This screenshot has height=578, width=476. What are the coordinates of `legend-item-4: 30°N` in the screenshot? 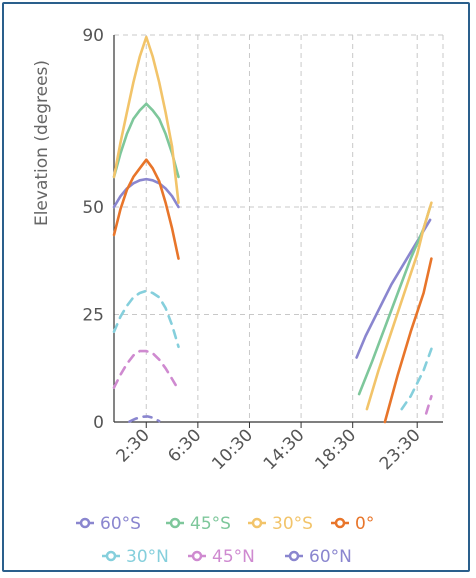 It's located at (135, 557).